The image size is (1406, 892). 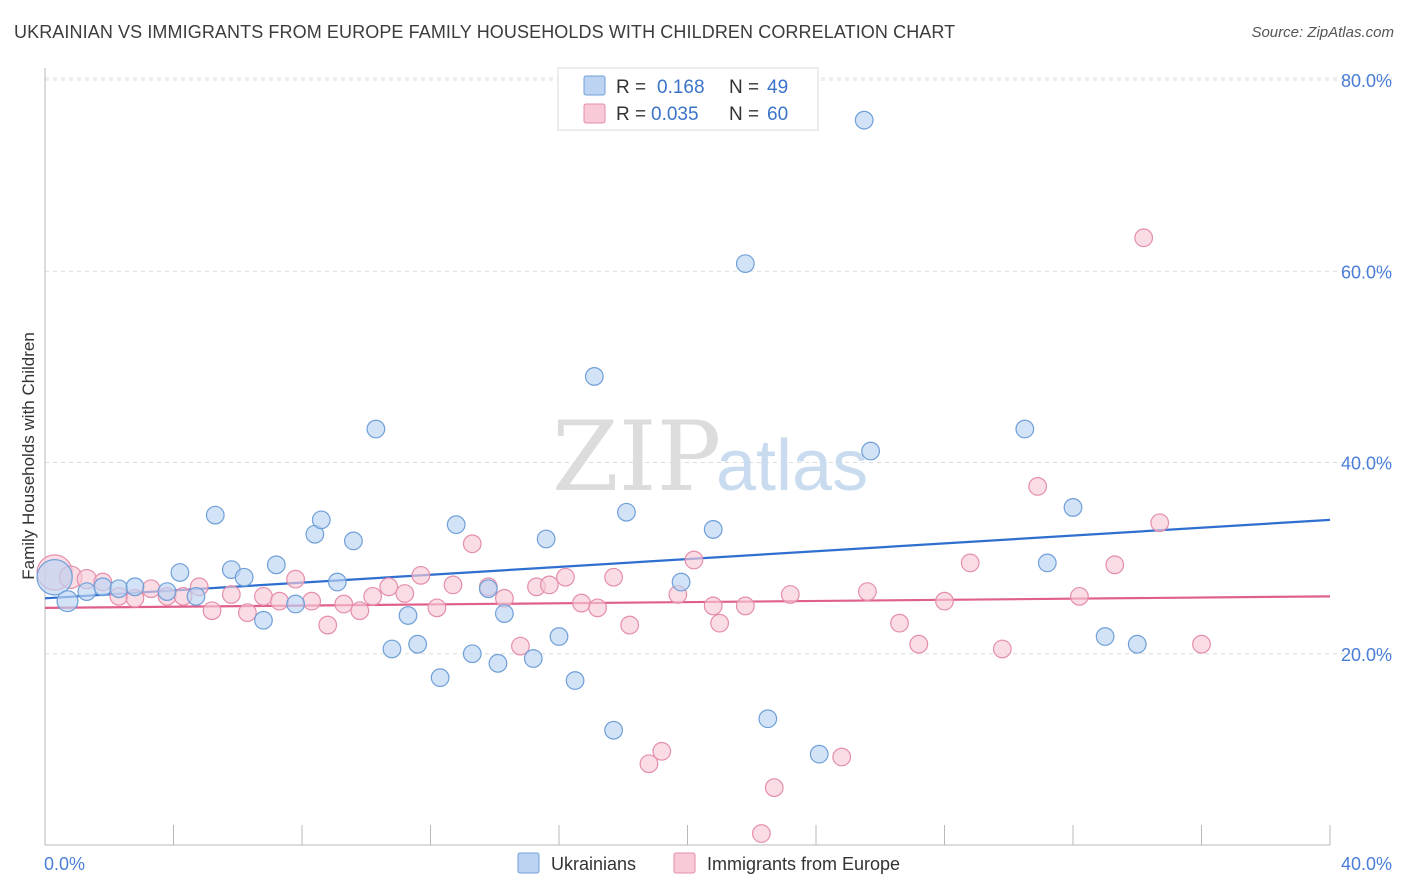 What do you see at coordinates (803, 864) in the screenshot?
I see `bottom-legend-label-immigrants: Immigrants from Europe` at bounding box center [803, 864].